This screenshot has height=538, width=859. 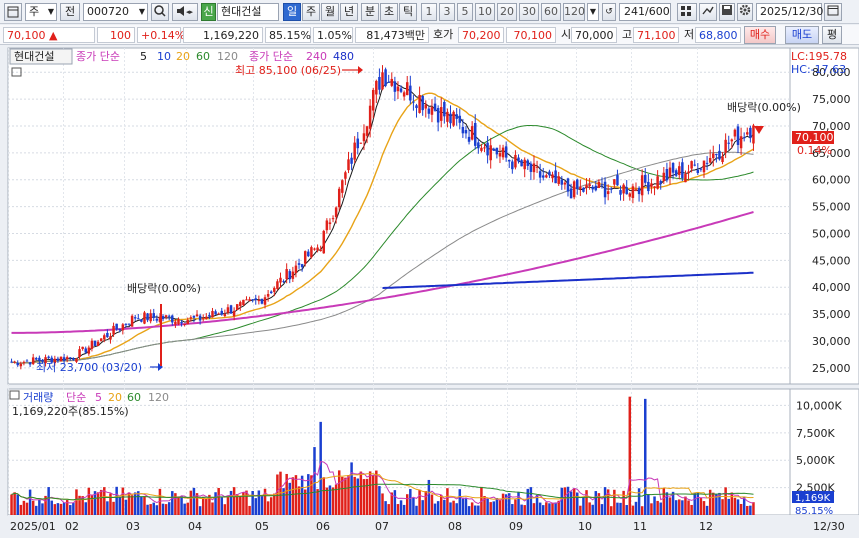 I want to click on x-tick-label: 05, so click(x=262, y=526).